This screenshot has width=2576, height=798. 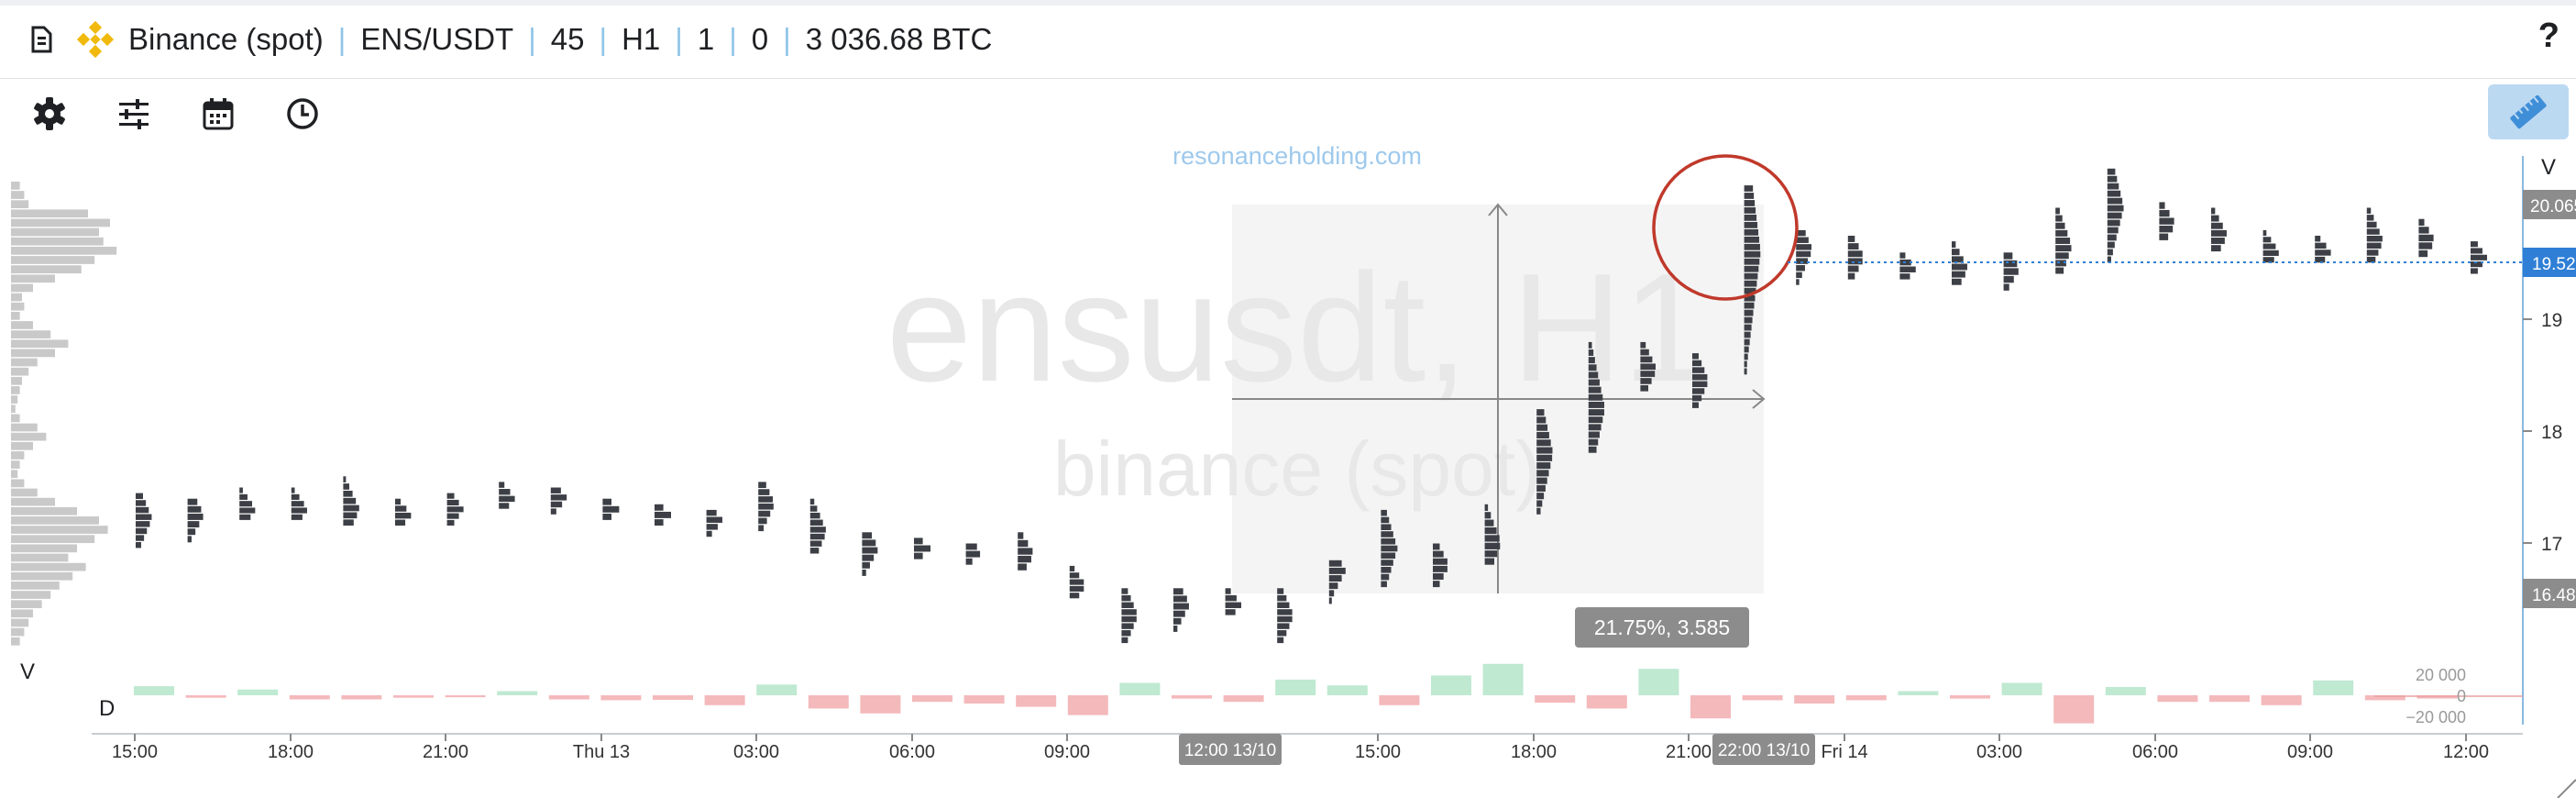 What do you see at coordinates (41, 39) in the screenshot?
I see `document-icon` at bounding box center [41, 39].